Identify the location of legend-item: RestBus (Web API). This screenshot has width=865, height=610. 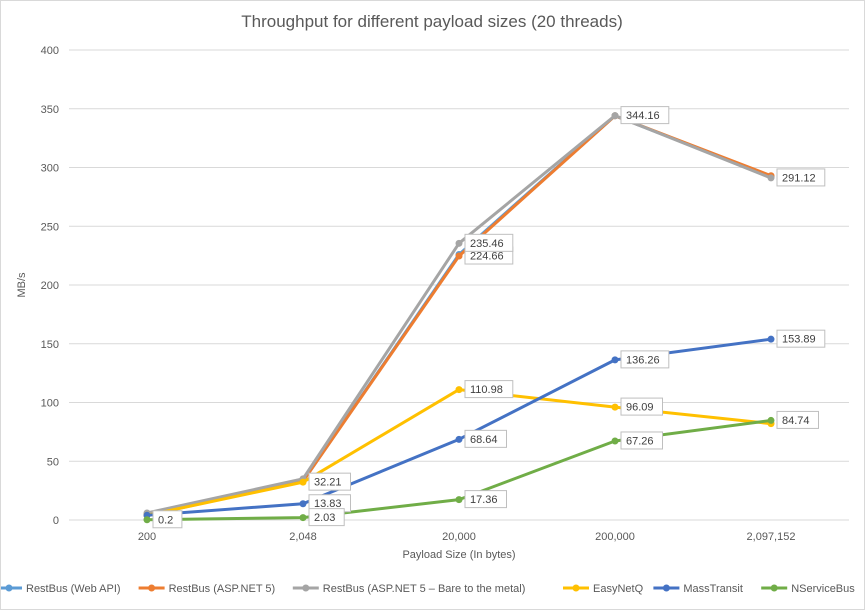
(61, 589).